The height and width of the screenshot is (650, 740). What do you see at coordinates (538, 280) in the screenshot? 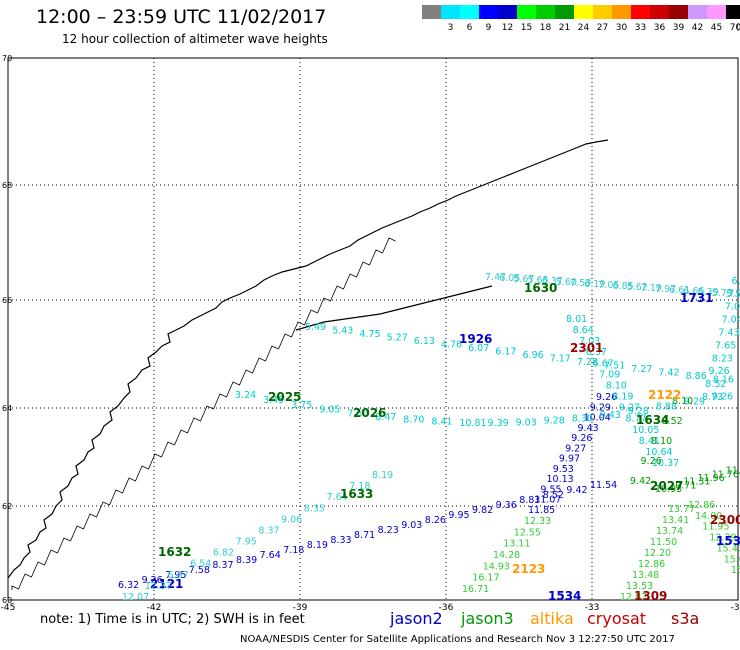
I see `swh-value: 5.65` at bounding box center [538, 280].